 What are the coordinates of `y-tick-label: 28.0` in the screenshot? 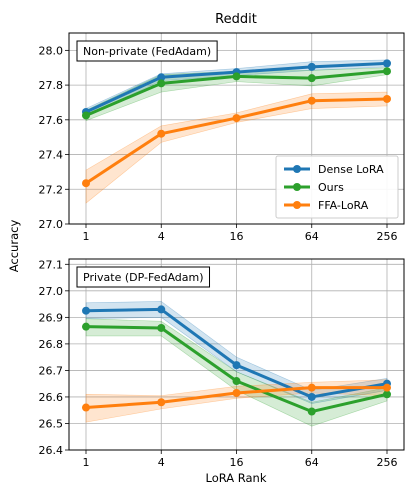 It's located at (51, 50).